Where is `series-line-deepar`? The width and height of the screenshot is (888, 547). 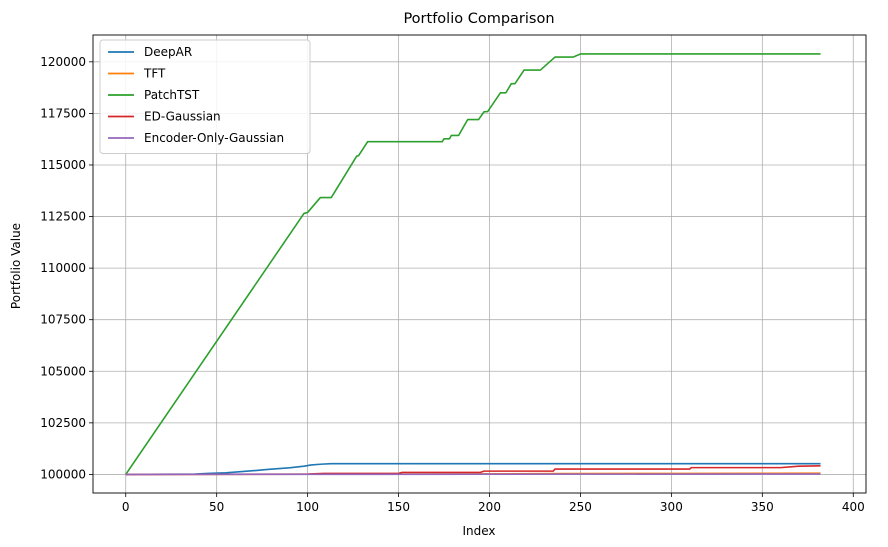
series-line-deepar is located at coordinates (473, 469).